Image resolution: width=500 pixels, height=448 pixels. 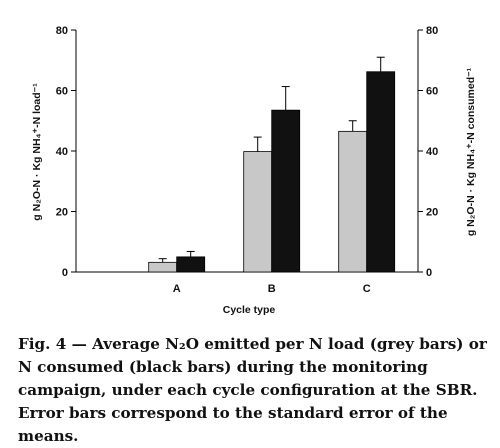 What do you see at coordinates (432, 92) in the screenshot?
I see `y-tick-label-right: 60` at bounding box center [432, 92].